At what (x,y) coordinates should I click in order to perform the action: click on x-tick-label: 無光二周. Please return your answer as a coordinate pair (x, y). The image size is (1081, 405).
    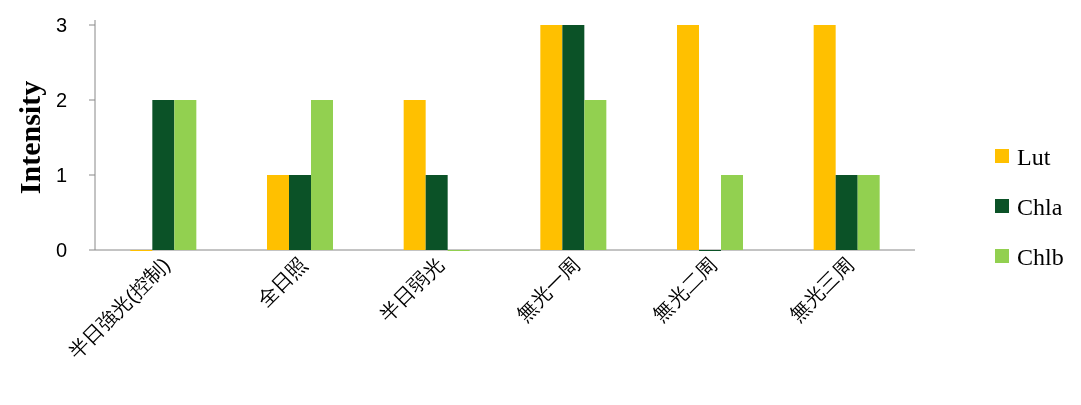
    Looking at the image, I should click on (684, 289).